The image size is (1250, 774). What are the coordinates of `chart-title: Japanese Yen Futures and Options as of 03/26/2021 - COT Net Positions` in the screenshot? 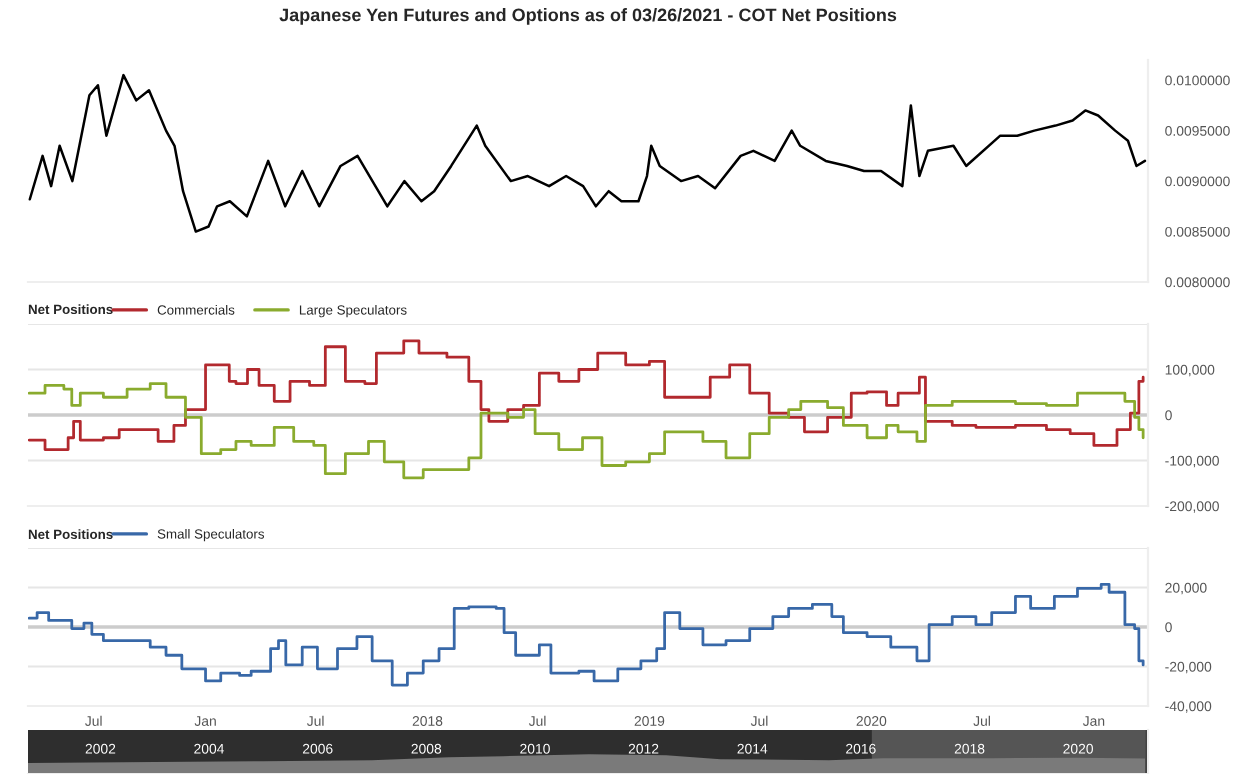 It's located at (588, 16).